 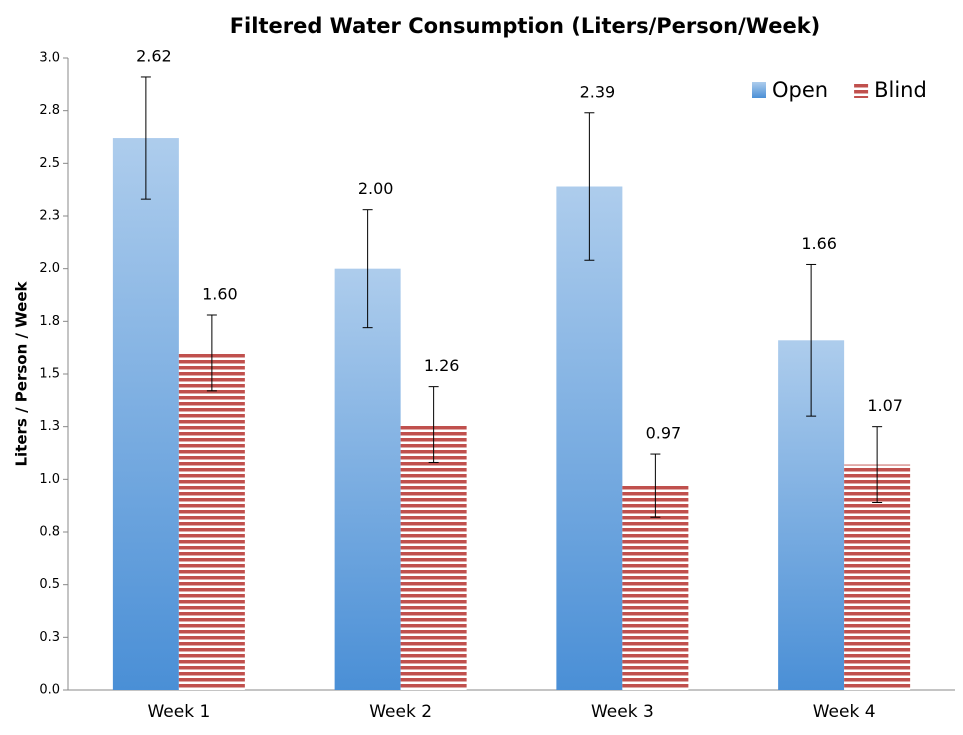 I want to click on legend-label: Blind, so click(x=900, y=90).